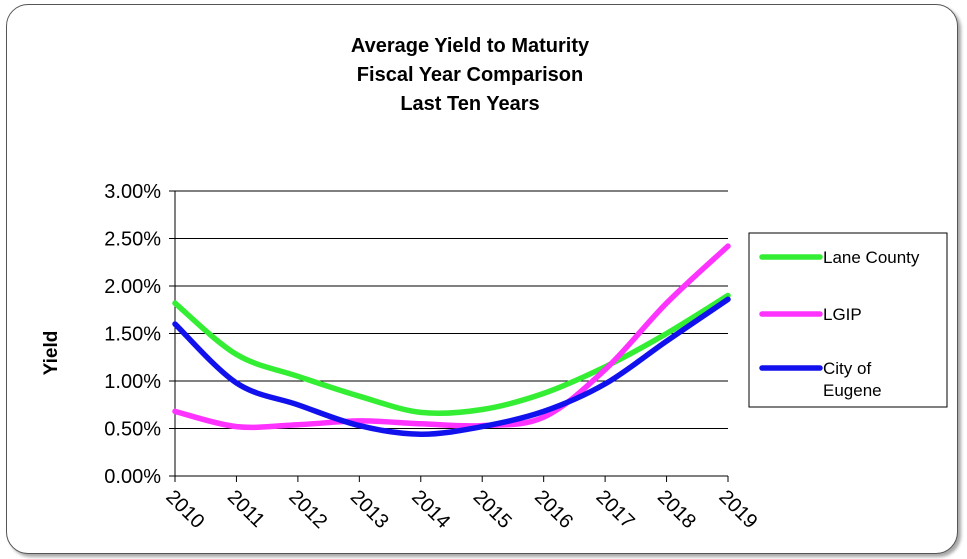  What do you see at coordinates (184, 509) in the screenshot?
I see `x-tick-label: 2010` at bounding box center [184, 509].